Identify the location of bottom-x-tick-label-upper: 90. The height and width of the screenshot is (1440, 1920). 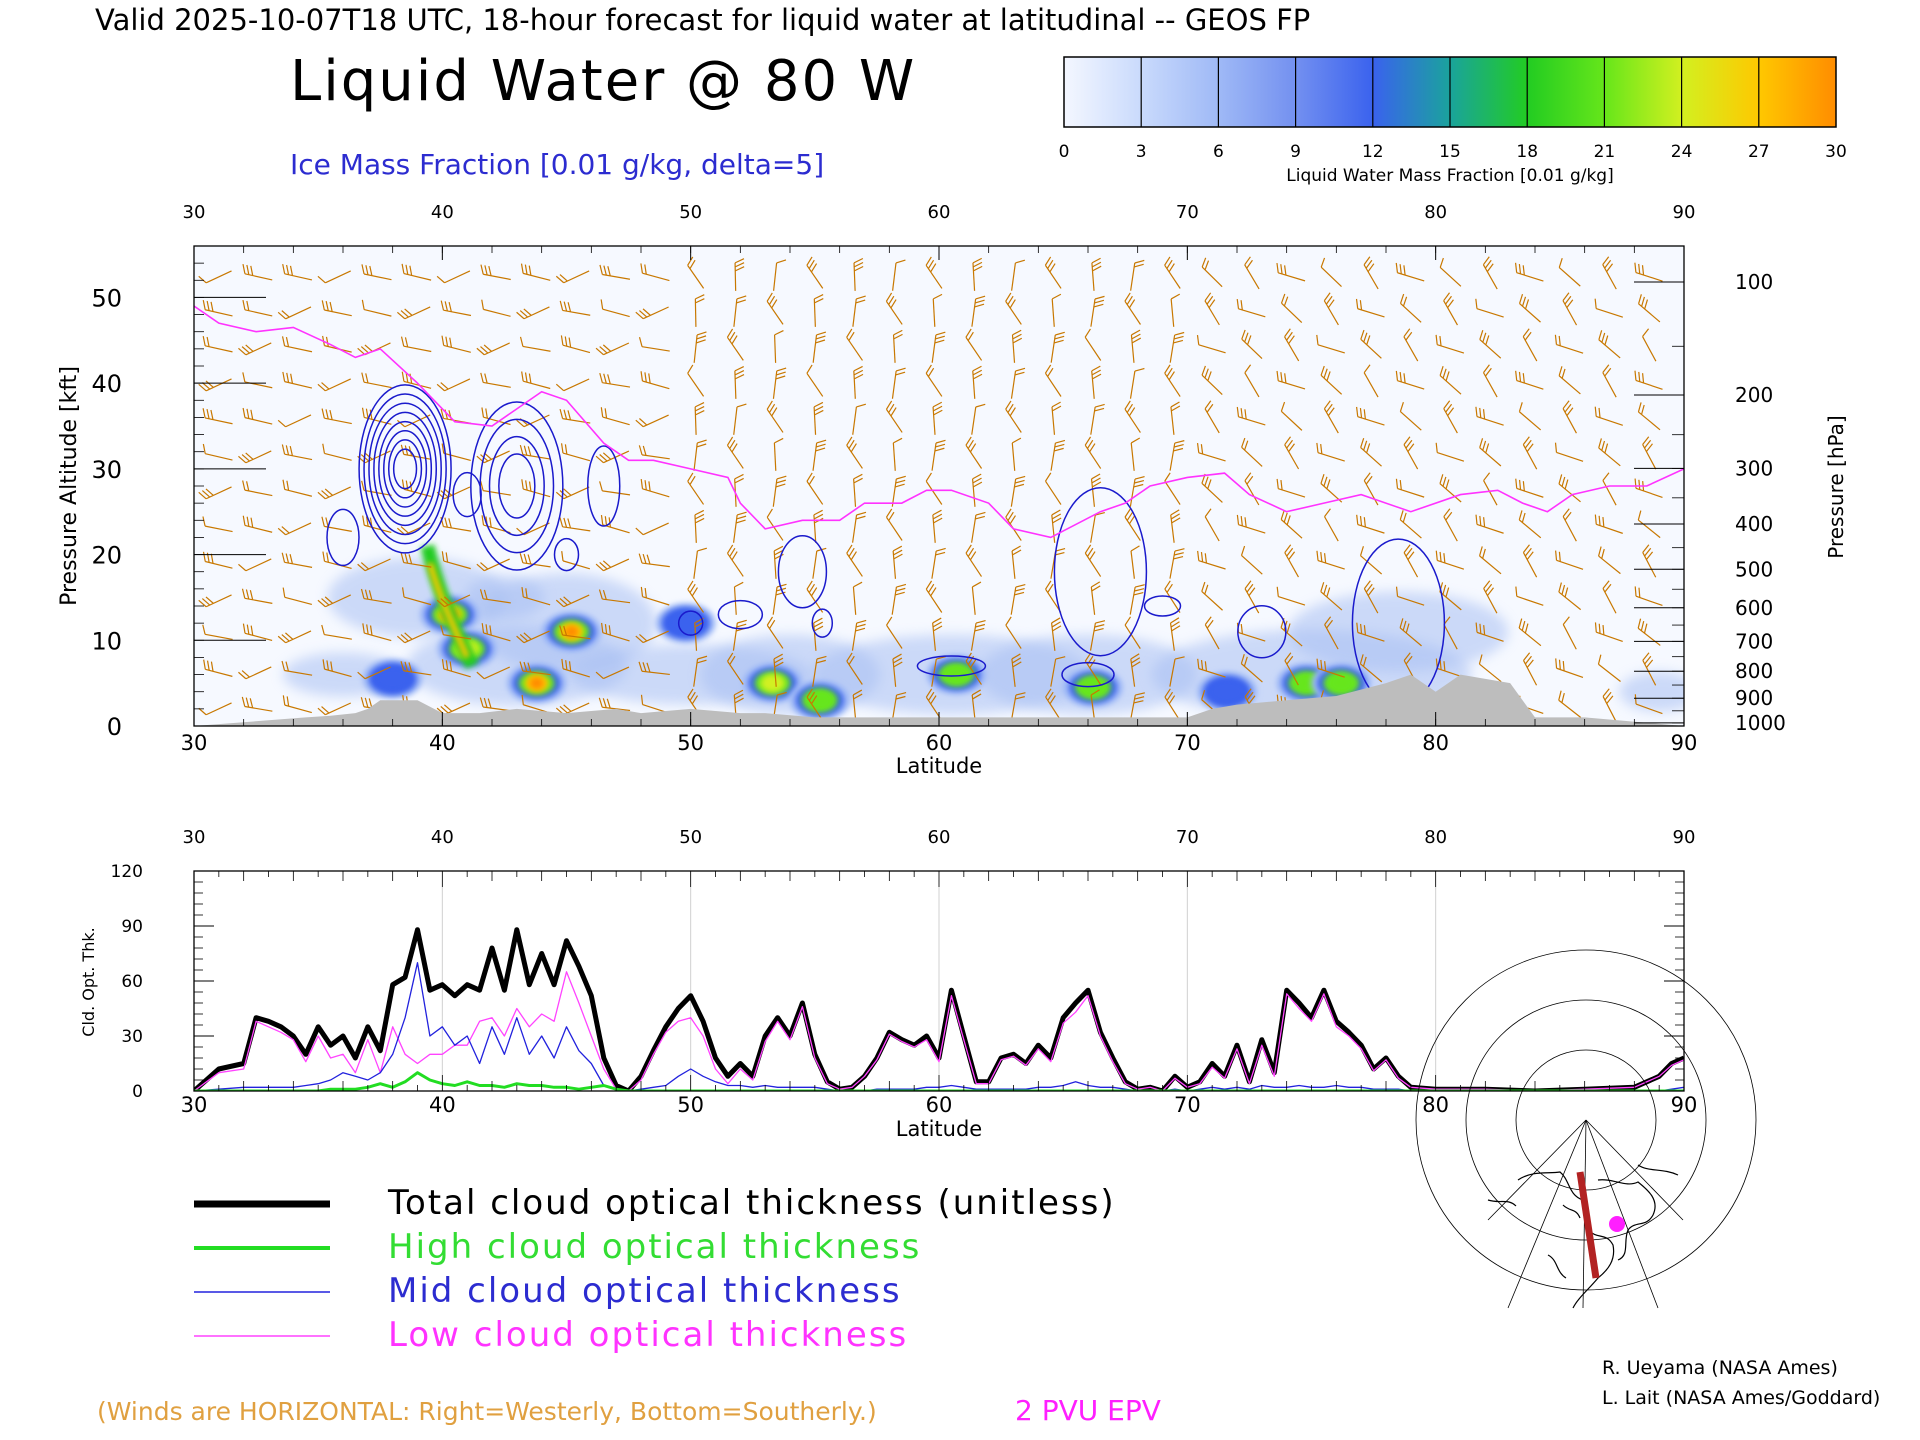
(1684, 837).